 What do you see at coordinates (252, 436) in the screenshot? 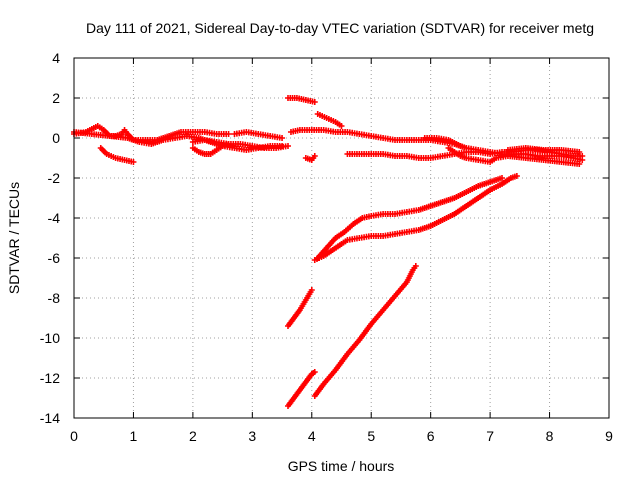
I see `x-tick-label: 3` at bounding box center [252, 436].